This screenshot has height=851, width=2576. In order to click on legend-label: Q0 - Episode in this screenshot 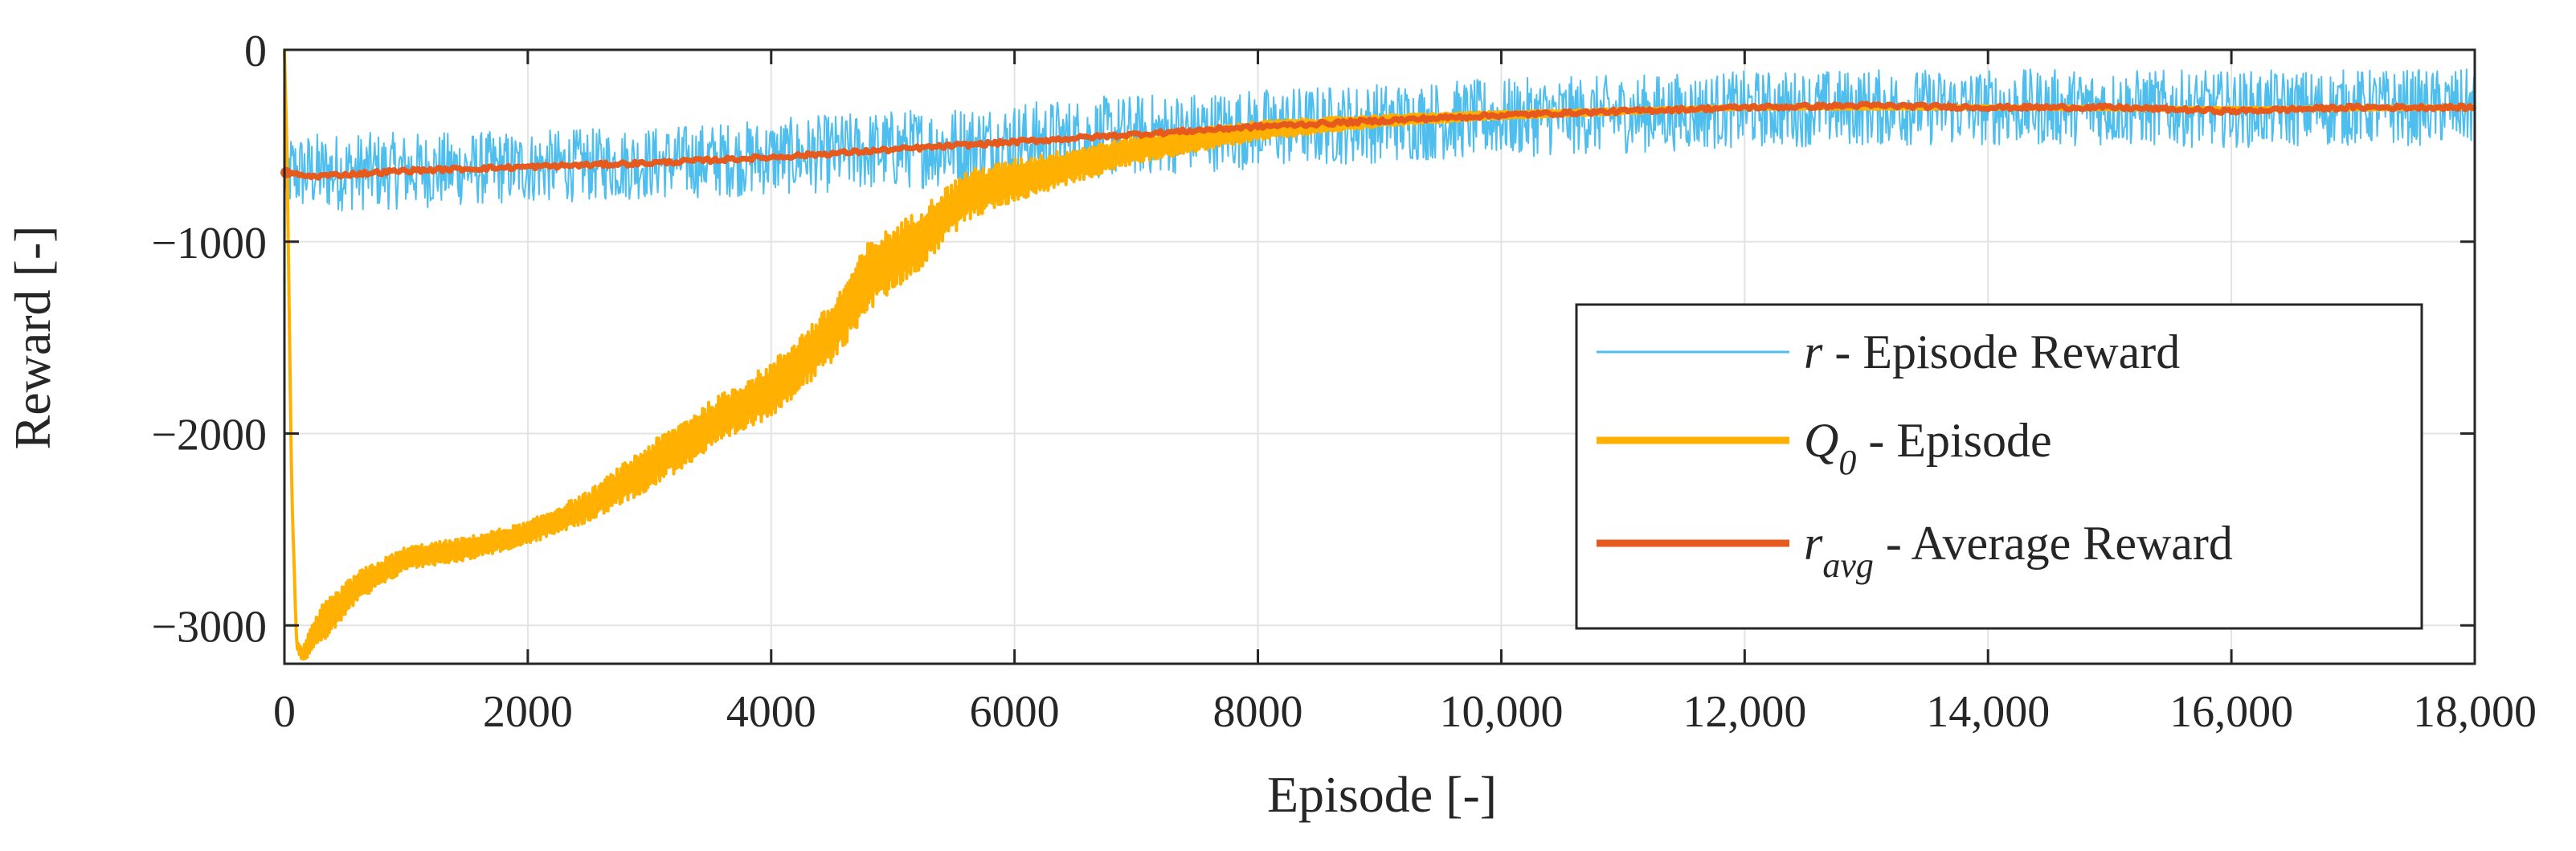, I will do `click(1928, 448)`.